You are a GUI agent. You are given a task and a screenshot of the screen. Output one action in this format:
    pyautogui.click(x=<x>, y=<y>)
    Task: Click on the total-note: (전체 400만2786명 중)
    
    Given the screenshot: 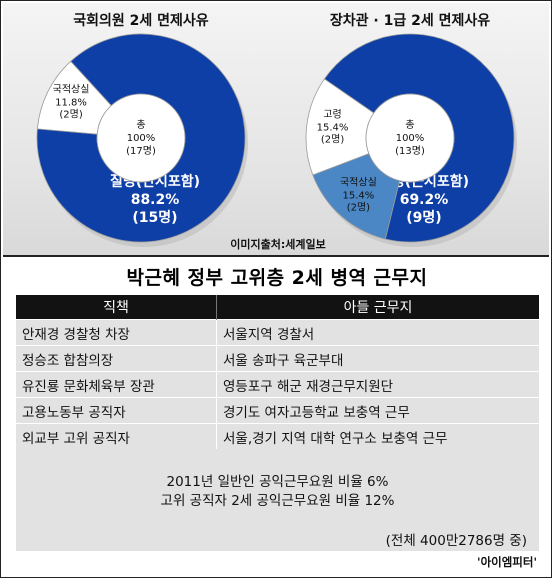 What is the action you would take?
    pyautogui.click(x=456, y=541)
    